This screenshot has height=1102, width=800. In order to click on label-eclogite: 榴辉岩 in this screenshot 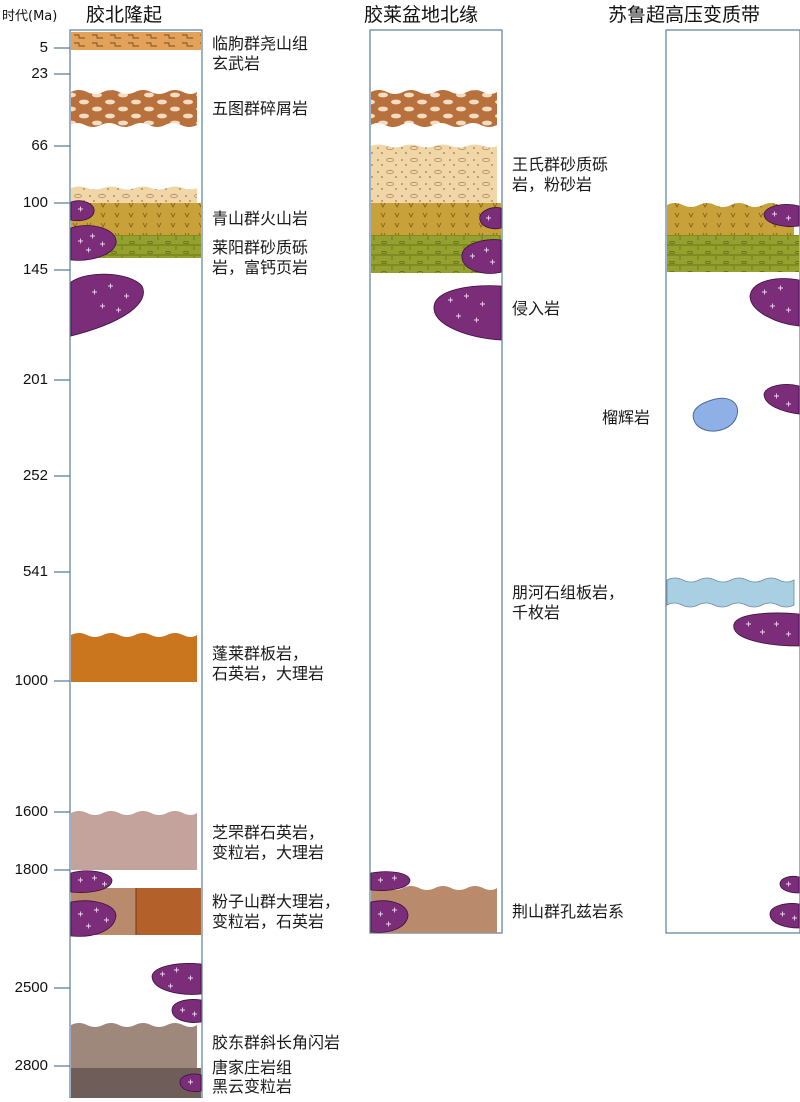, I will do `click(626, 417)`.